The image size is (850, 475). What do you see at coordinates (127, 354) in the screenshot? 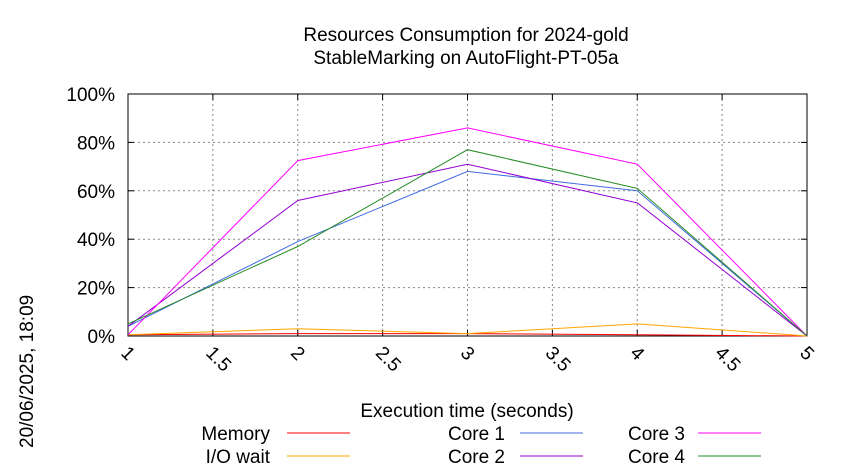
I see `x-tick-label: 1` at bounding box center [127, 354].